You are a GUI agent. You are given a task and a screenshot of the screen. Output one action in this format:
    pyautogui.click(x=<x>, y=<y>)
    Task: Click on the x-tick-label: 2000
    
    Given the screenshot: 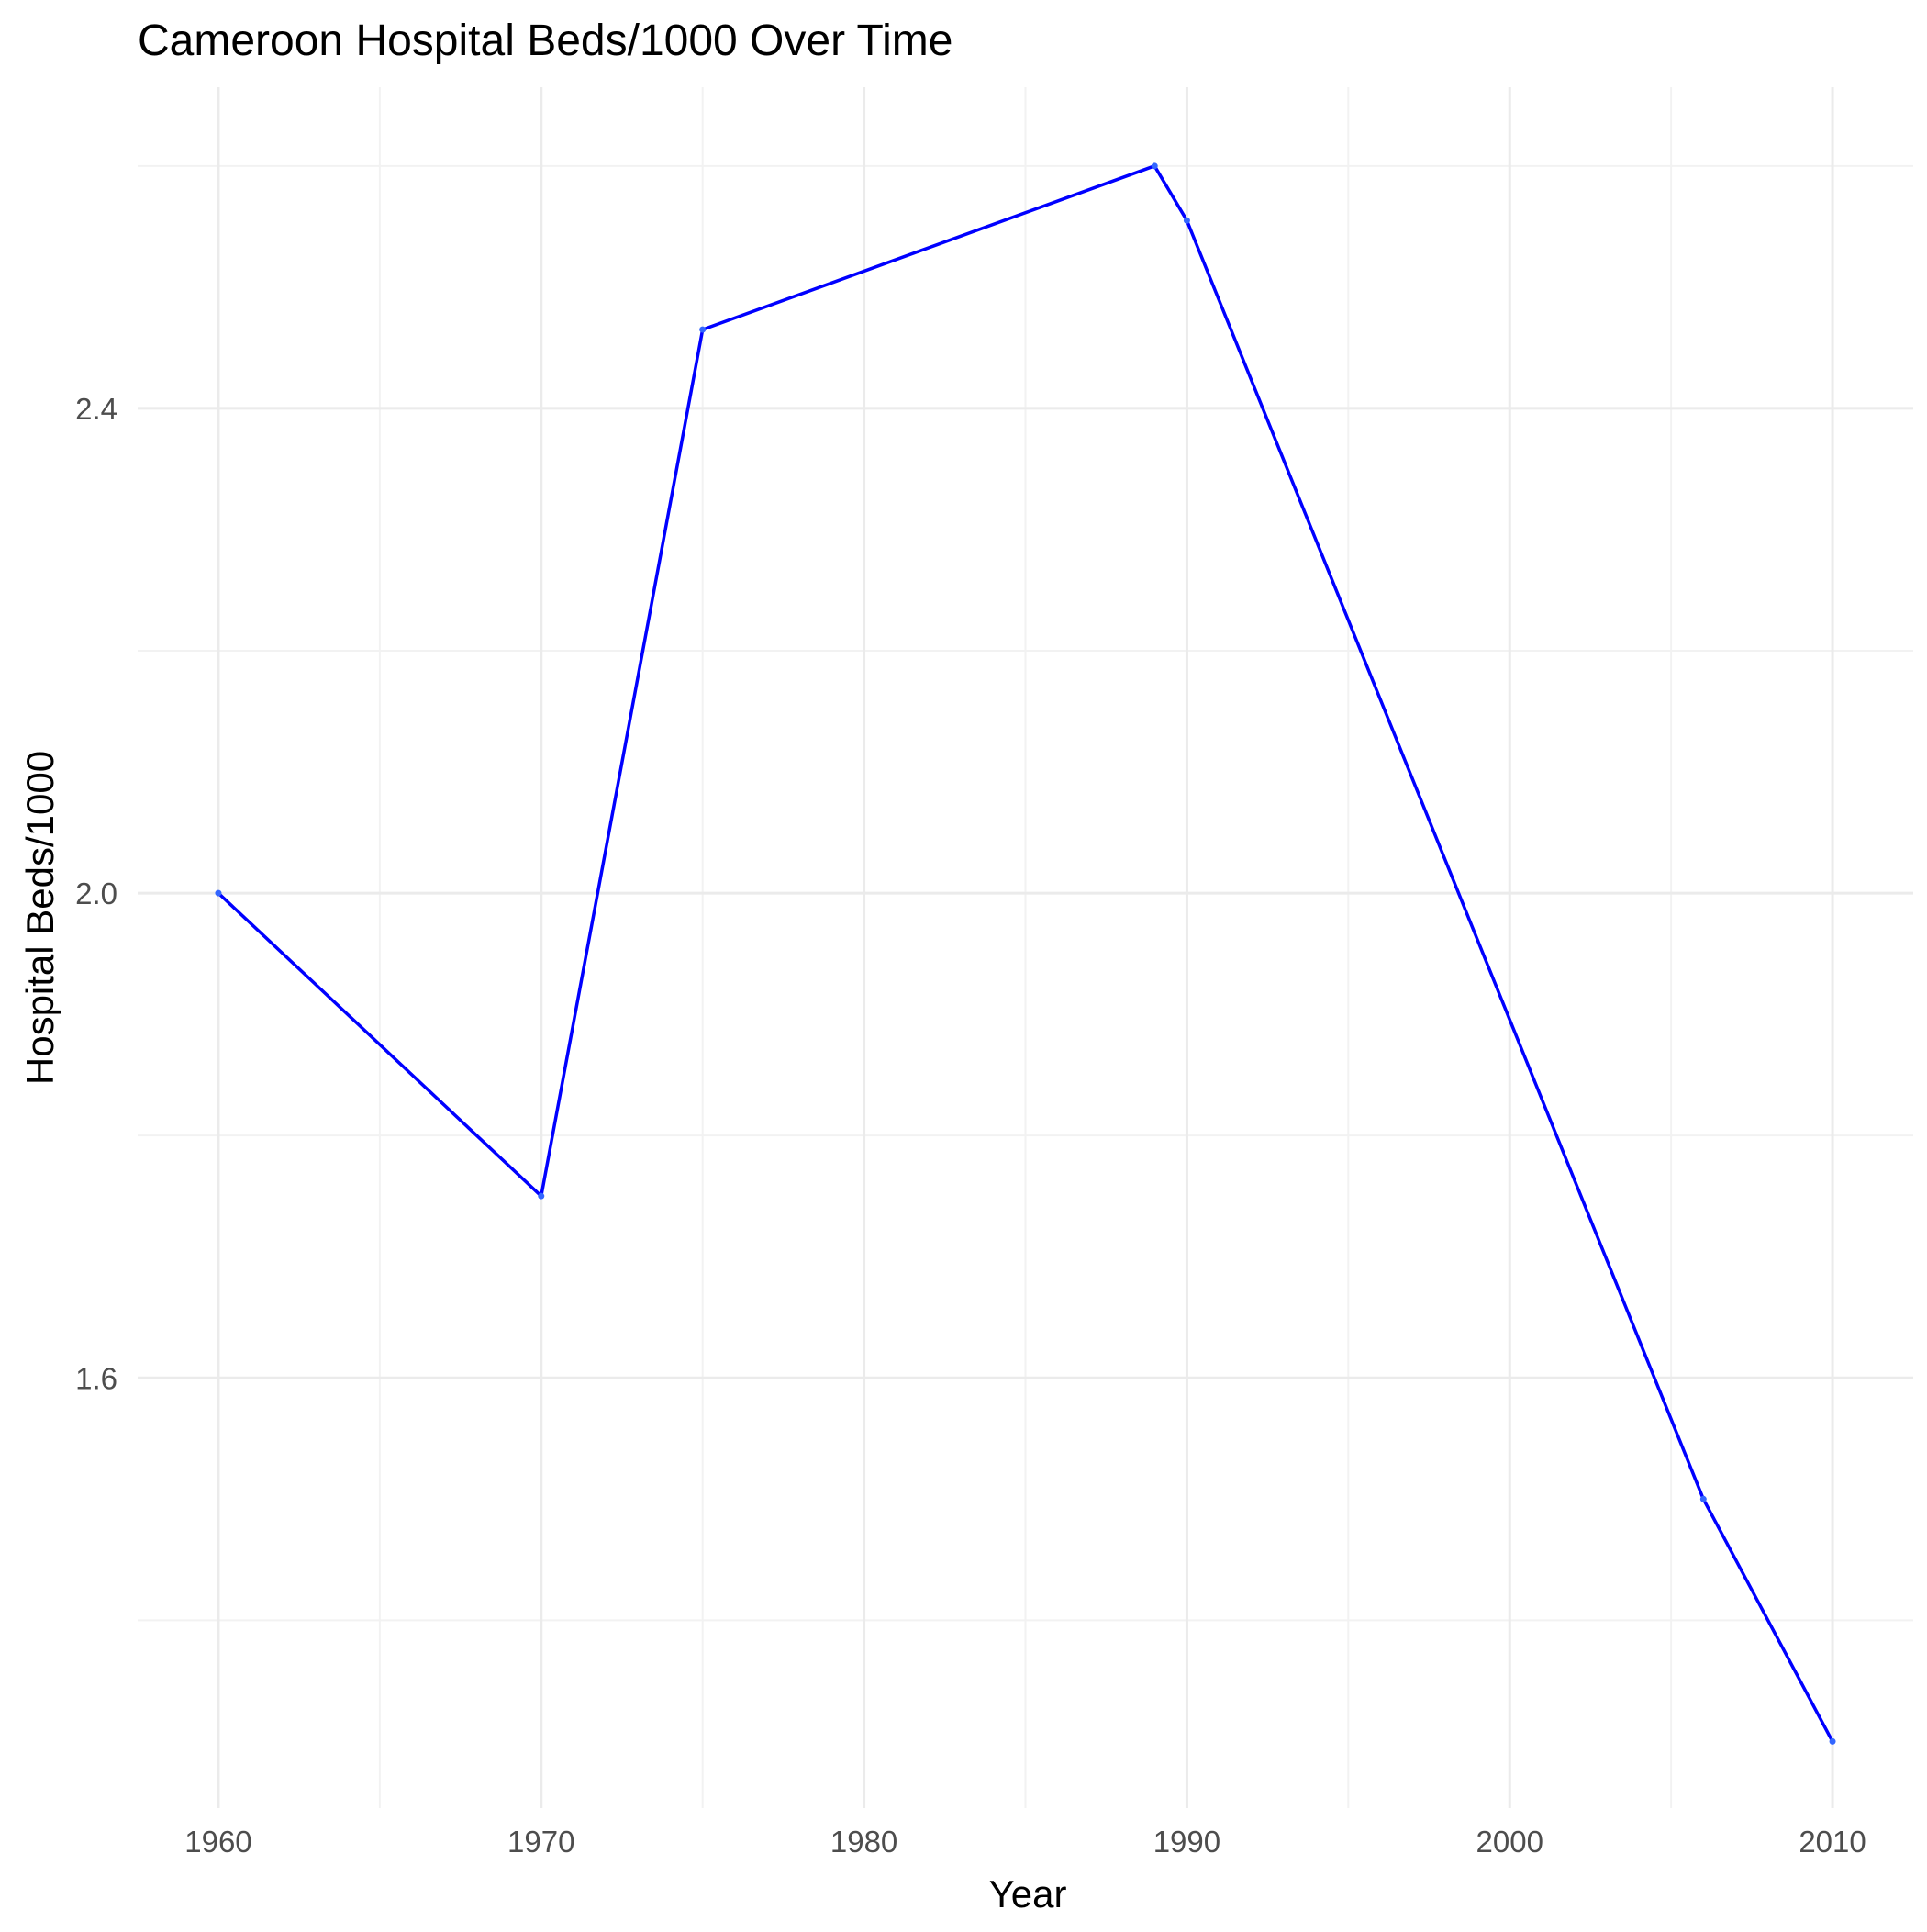 What is the action you would take?
    pyautogui.click(x=1509, y=1842)
    